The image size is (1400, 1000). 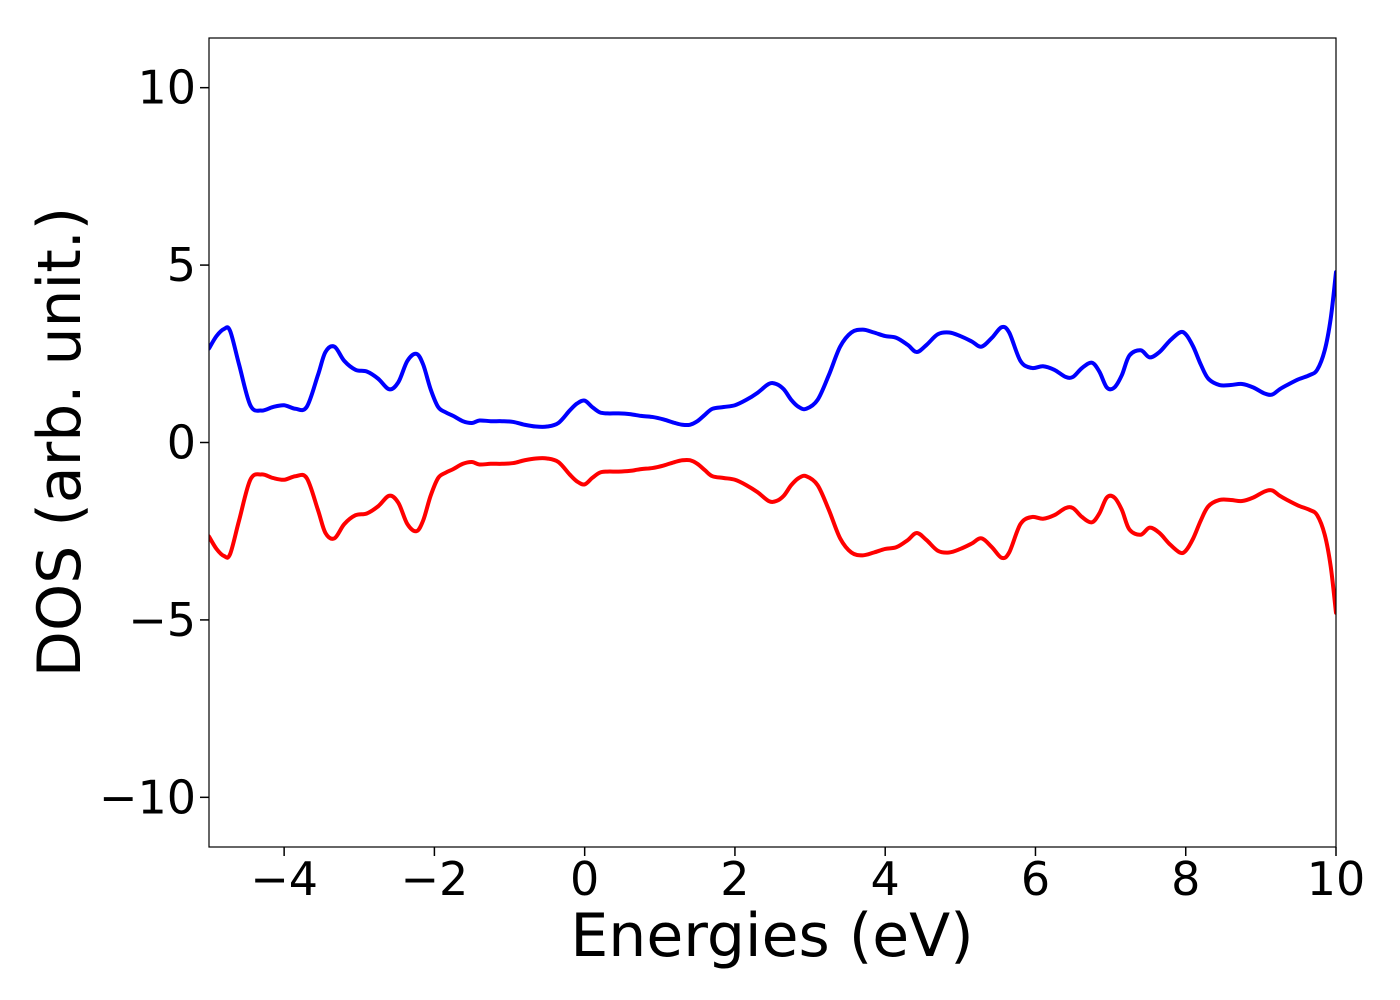 I want to click on x-tick-label: −2, so click(x=434, y=879).